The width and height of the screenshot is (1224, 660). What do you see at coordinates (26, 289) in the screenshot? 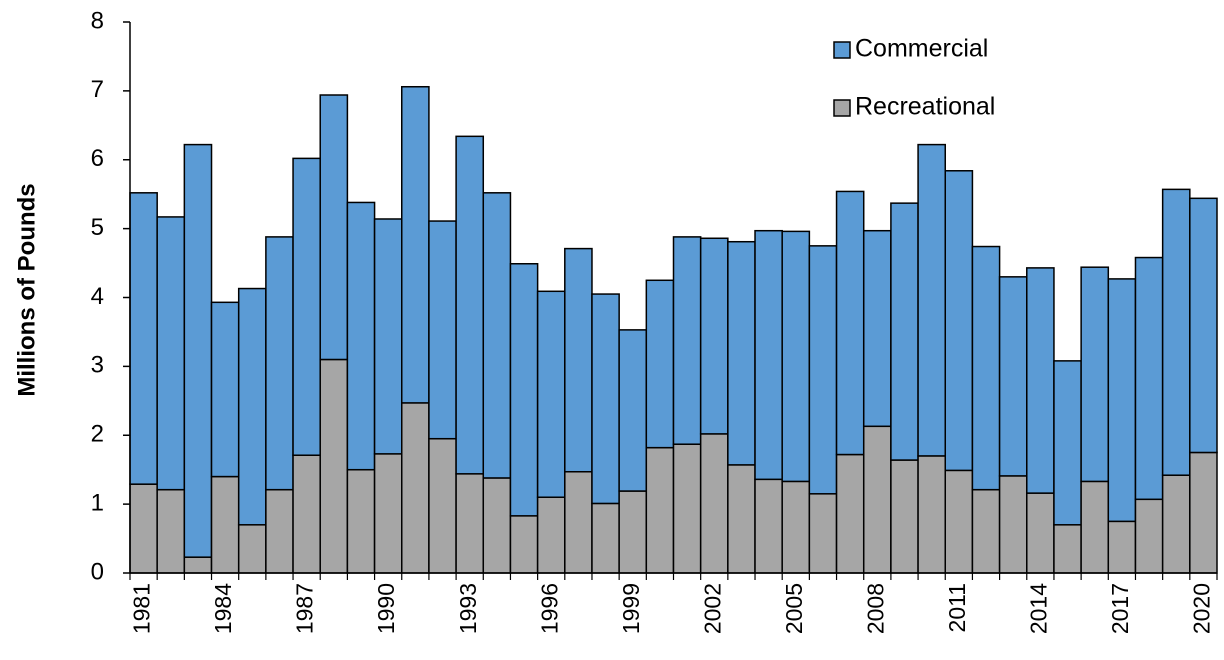
I see `y-axis-title: Millions of Pounds` at bounding box center [26, 289].